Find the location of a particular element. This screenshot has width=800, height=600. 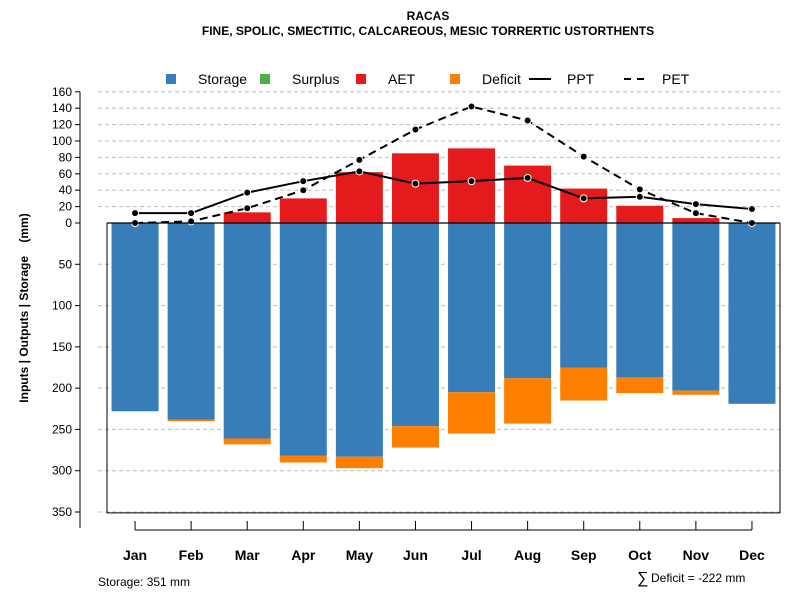

storage-footer: Storage: 351 mm is located at coordinates (144, 582).